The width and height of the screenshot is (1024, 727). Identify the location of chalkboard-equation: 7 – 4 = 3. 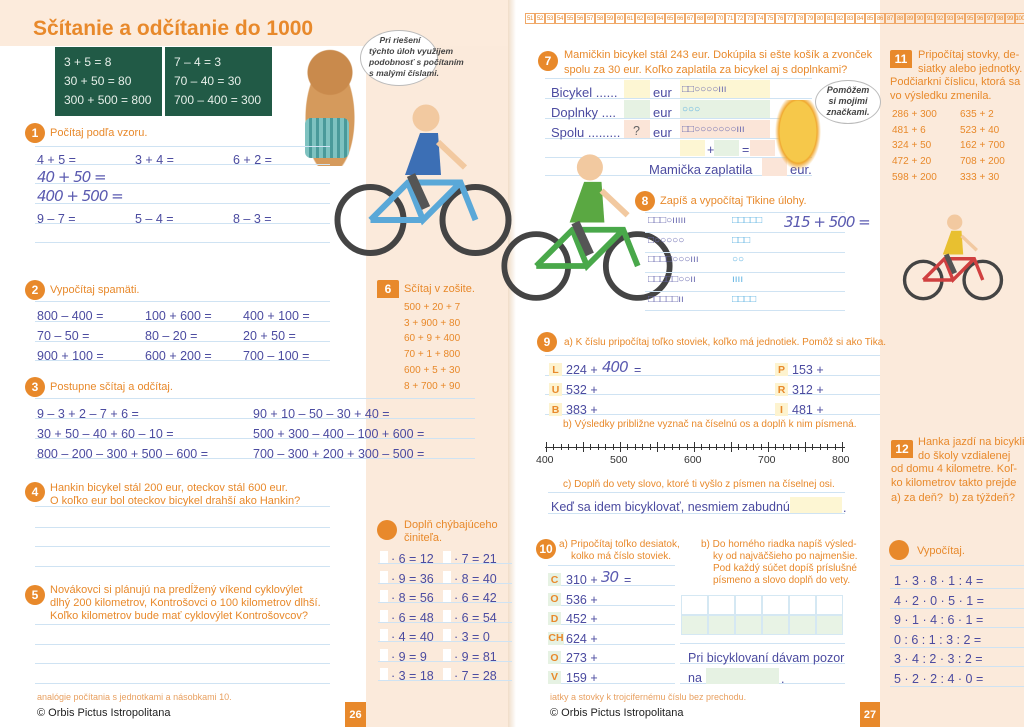
(198, 62).